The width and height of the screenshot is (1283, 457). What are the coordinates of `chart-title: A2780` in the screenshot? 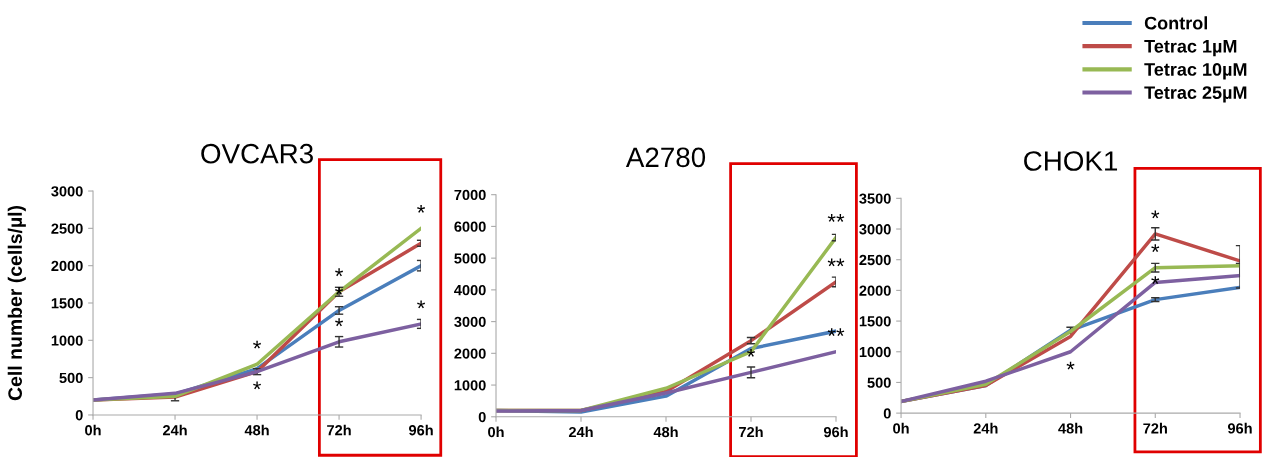 It's located at (665, 157).